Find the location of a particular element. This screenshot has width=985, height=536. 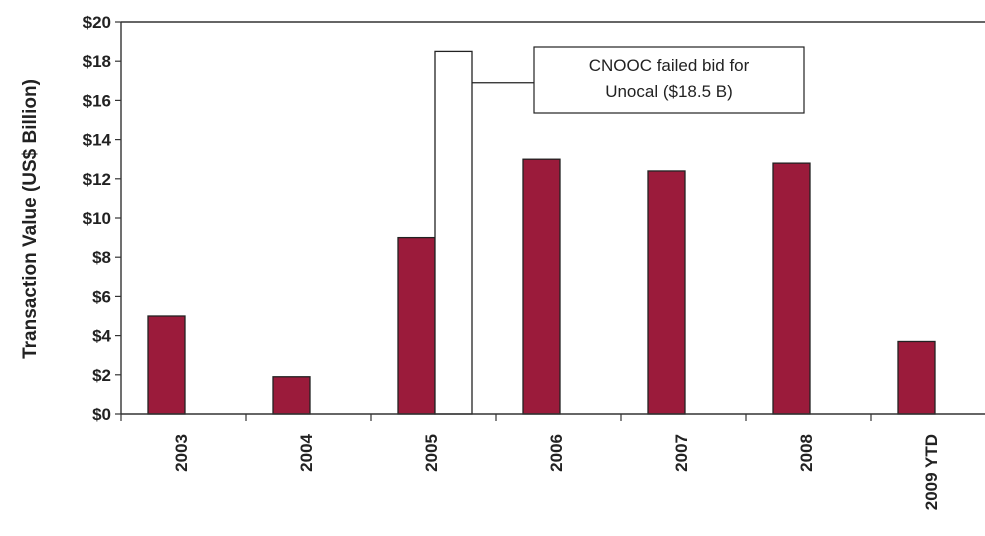

y-tick-label: $4 is located at coordinates (101, 336).